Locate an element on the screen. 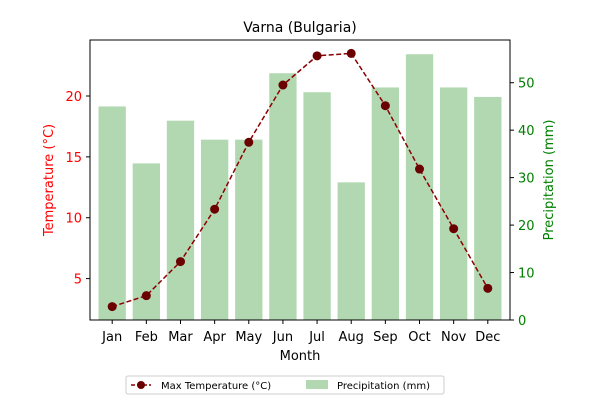 The height and width of the screenshot is (400, 600). y-left-tick-label-20: 20 is located at coordinates (73, 97).